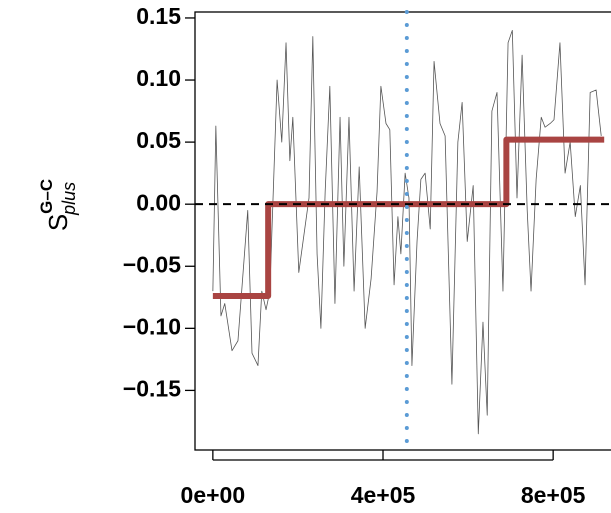  I want to click on y-tick-label: 0.05, so click(158, 140).